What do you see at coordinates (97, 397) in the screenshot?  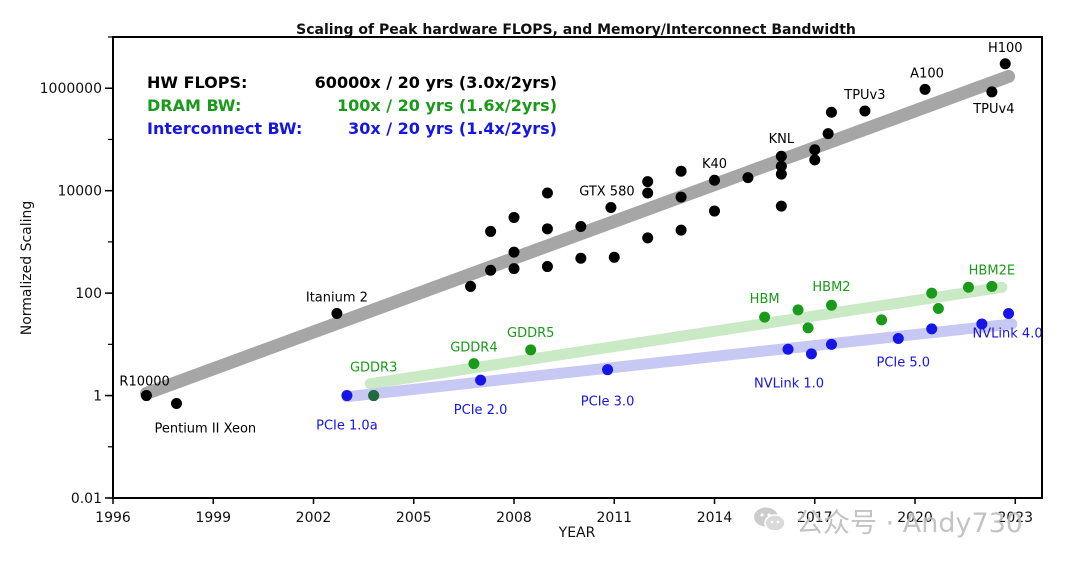 I see `y-tick-label: 1` at bounding box center [97, 397].